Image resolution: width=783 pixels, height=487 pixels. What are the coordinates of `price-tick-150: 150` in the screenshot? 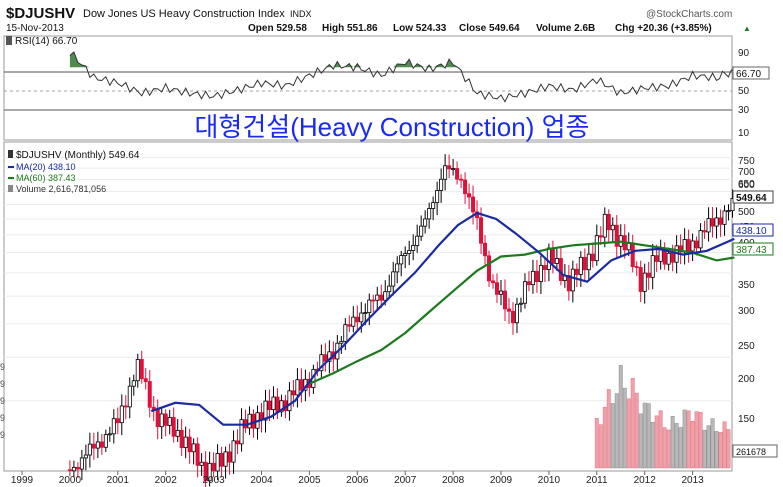 It's located at (746, 419).